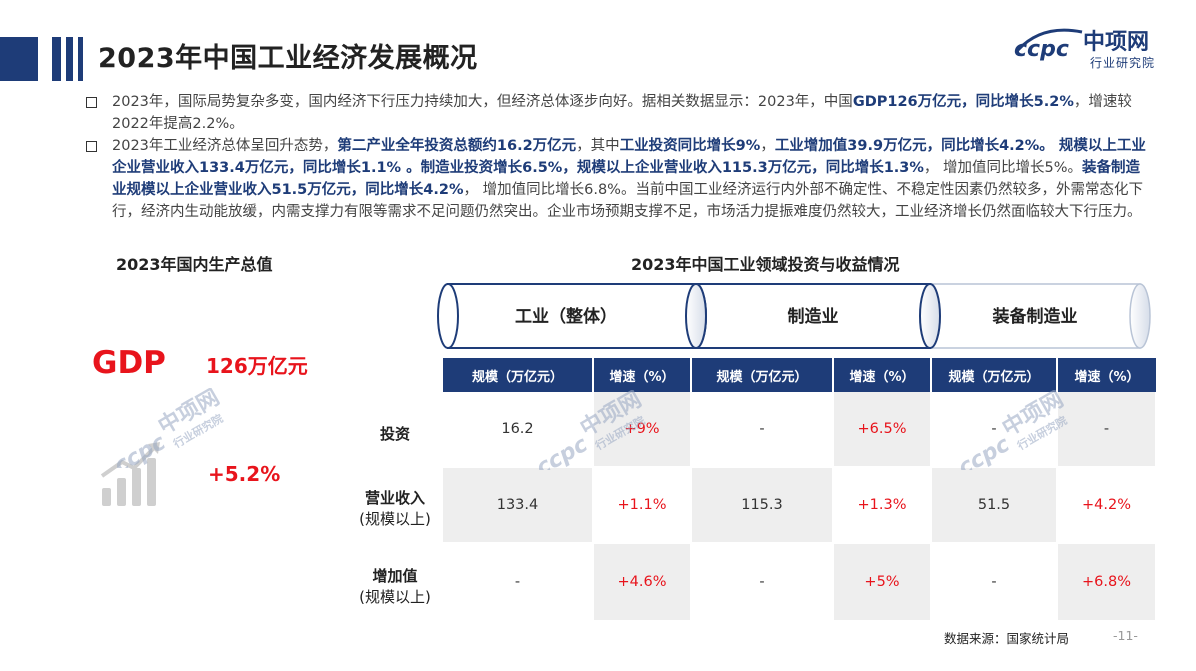 This screenshot has height=671, width=1196. Describe the element at coordinates (1116, 42) in the screenshot. I see `logo-name: 中项网` at that location.